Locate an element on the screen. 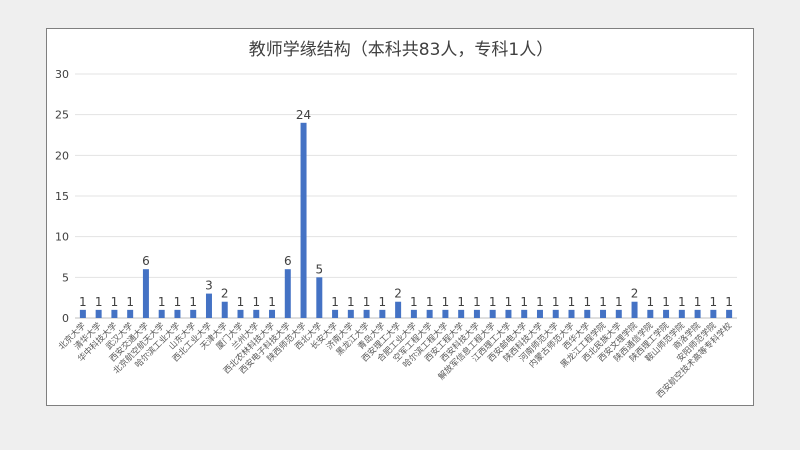 The height and width of the screenshot is (450, 800). y-axis: 0 5 10 15 20 25 30 is located at coordinates (62, 196).